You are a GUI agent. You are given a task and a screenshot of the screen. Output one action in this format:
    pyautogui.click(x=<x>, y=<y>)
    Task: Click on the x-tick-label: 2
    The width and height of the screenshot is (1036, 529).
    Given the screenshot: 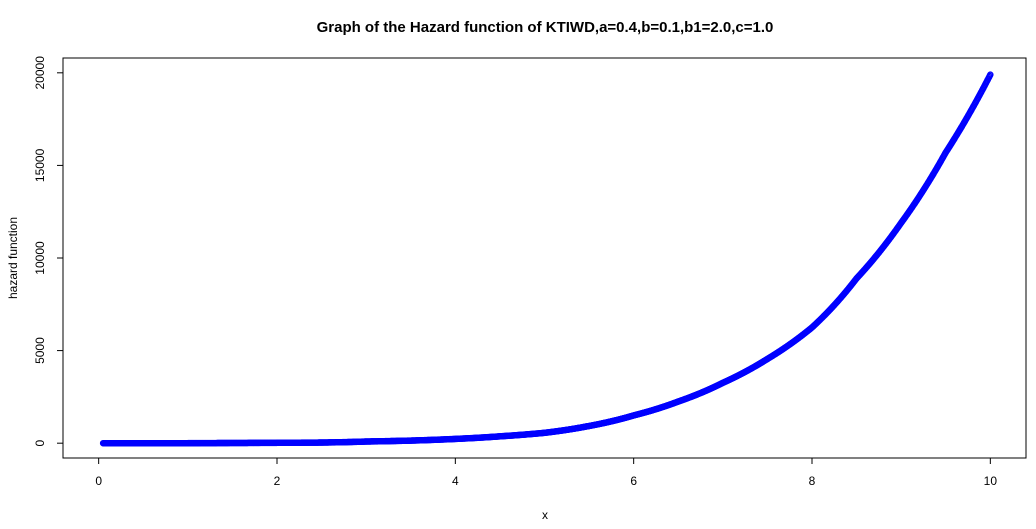 What is the action you would take?
    pyautogui.click(x=277, y=481)
    